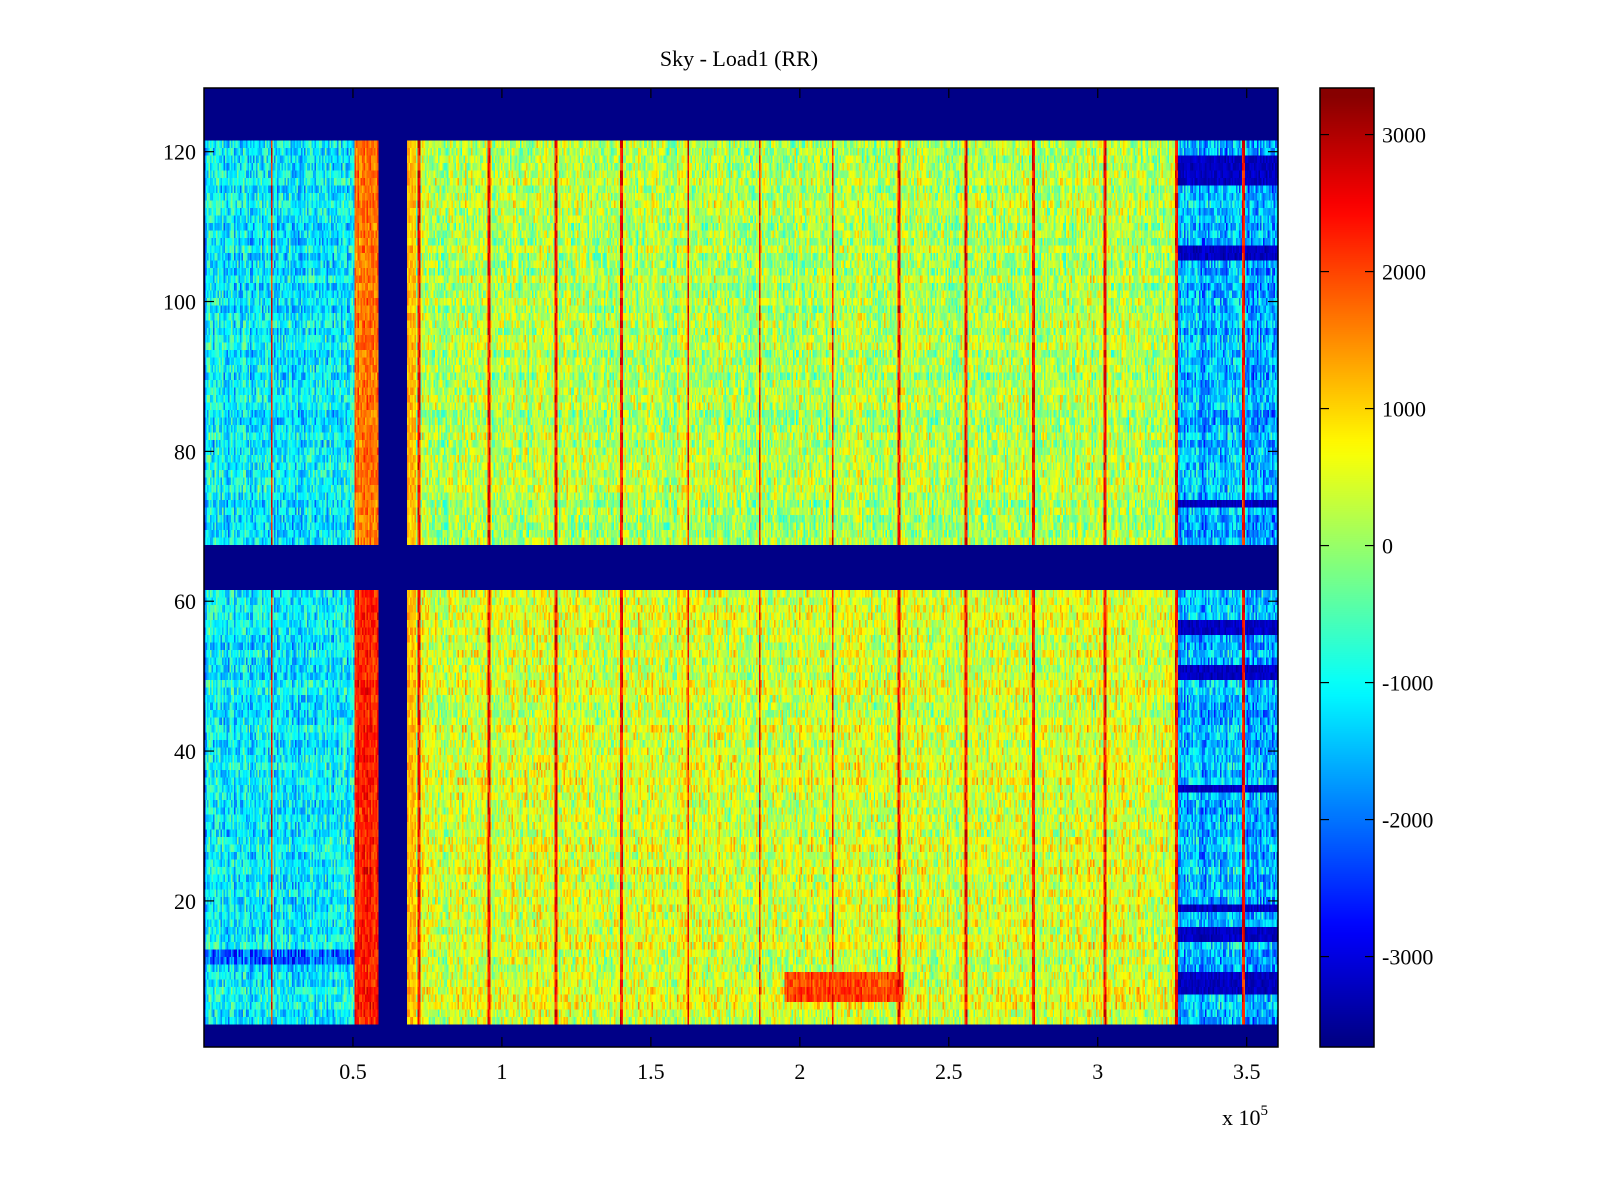  What do you see at coordinates (179, 152) in the screenshot?
I see `y-tick-label: 120` at bounding box center [179, 152].